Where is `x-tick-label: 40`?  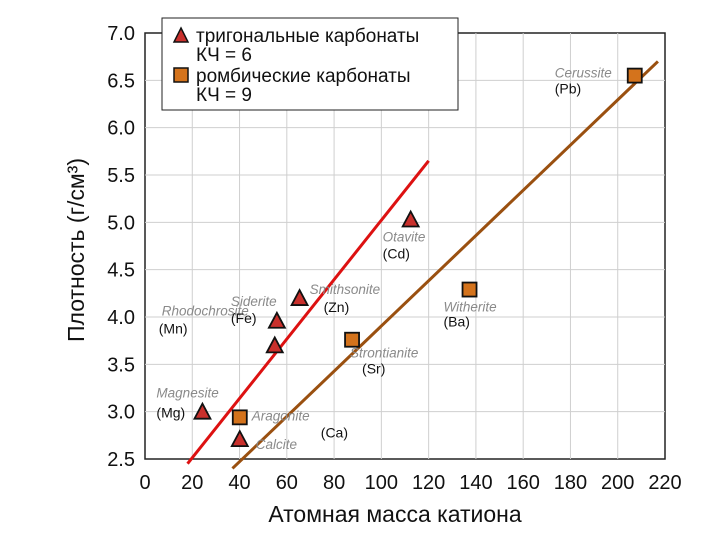 x-tick-label: 40 is located at coordinates (239, 483).